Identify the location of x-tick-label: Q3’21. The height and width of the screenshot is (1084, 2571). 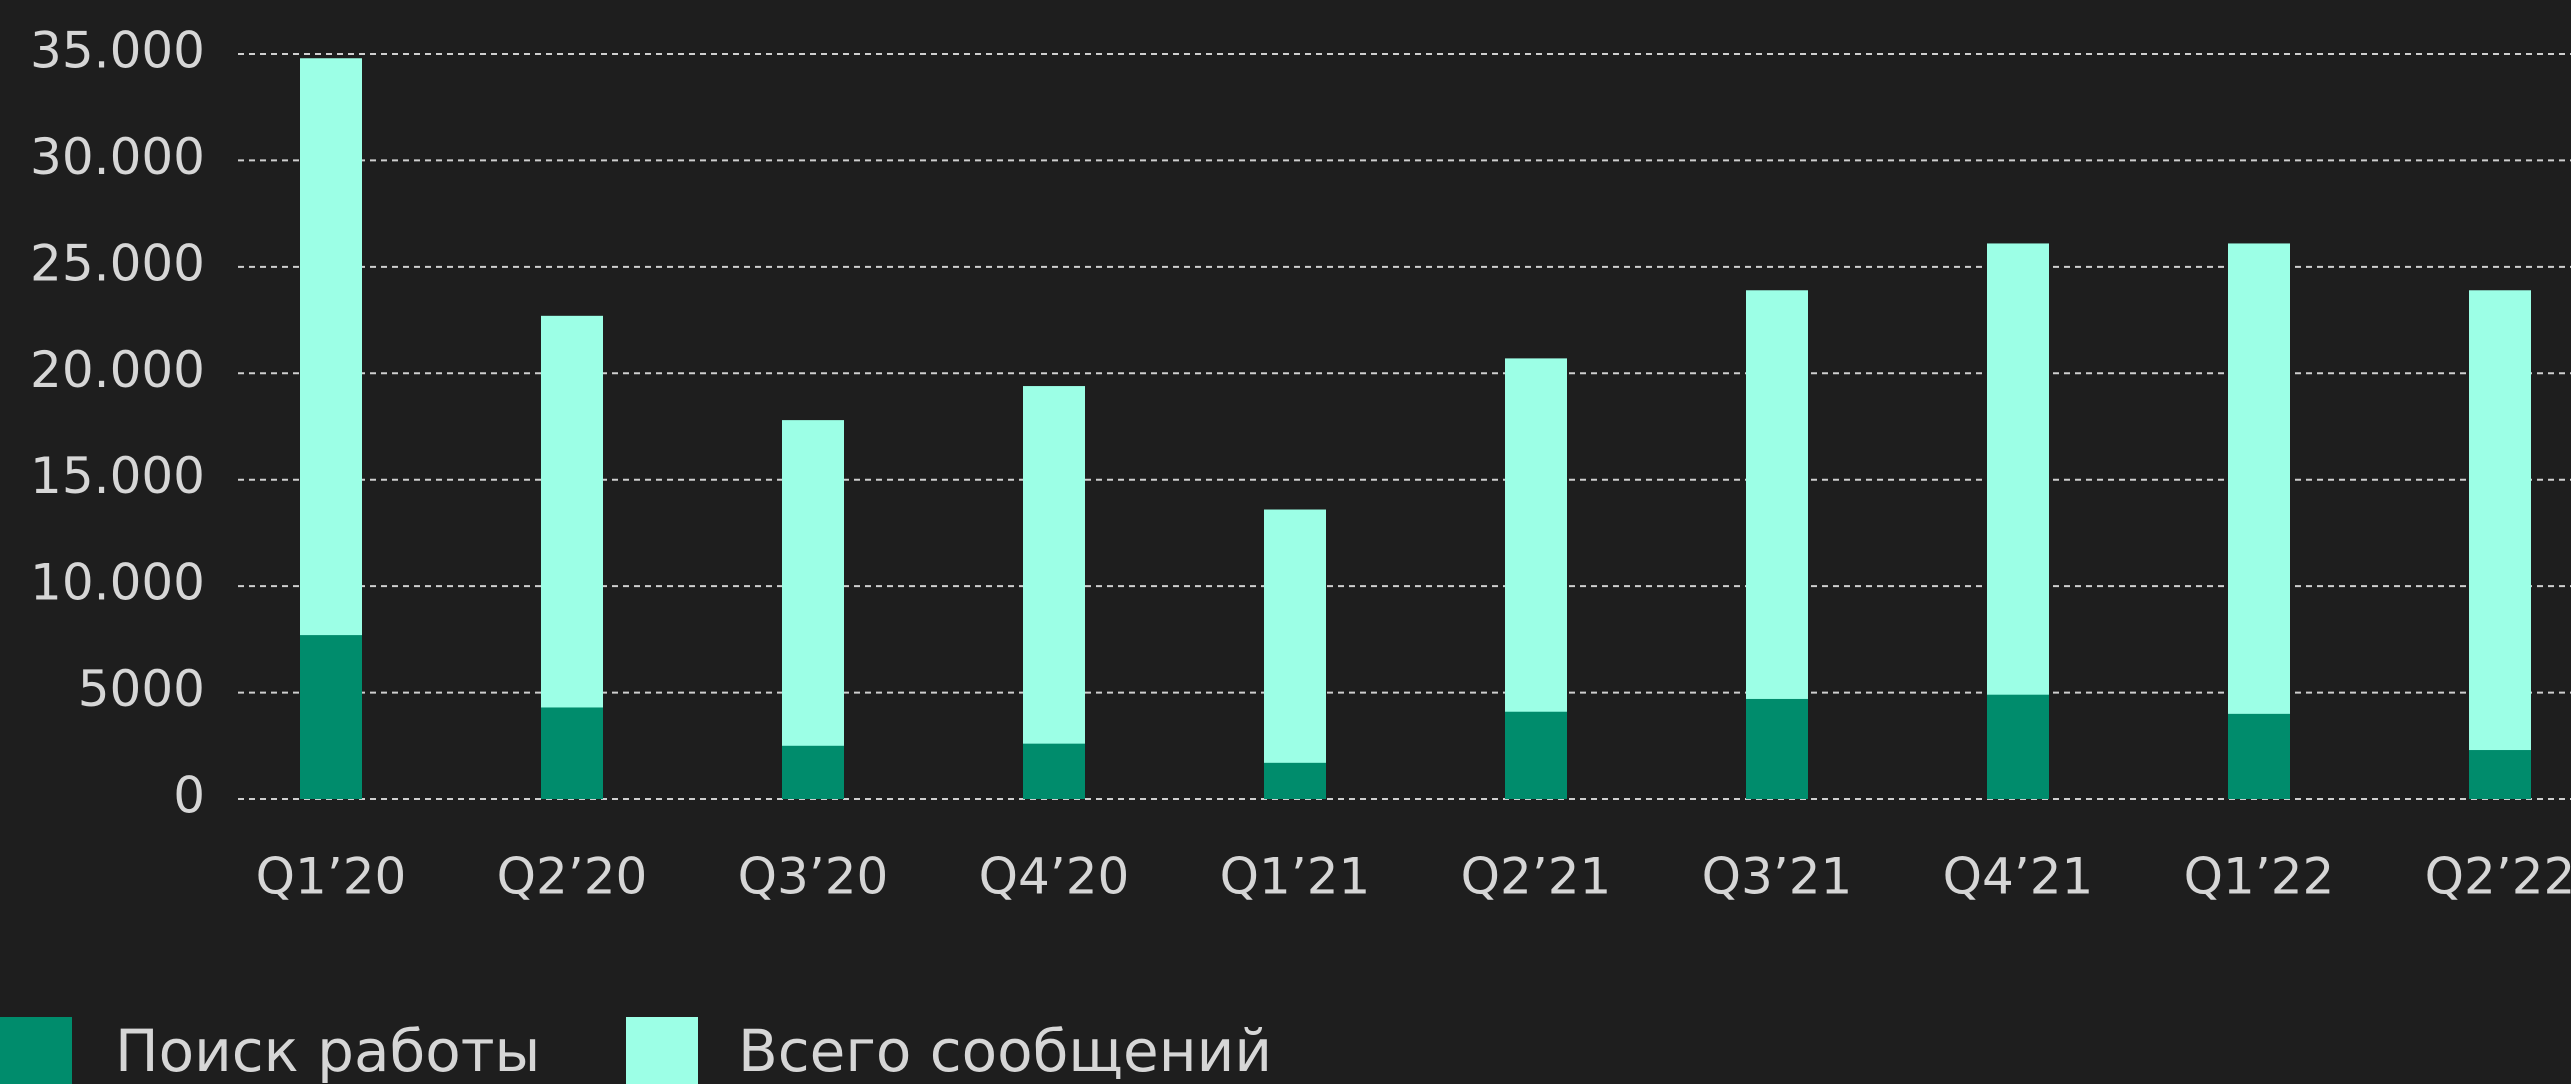
(1777, 877).